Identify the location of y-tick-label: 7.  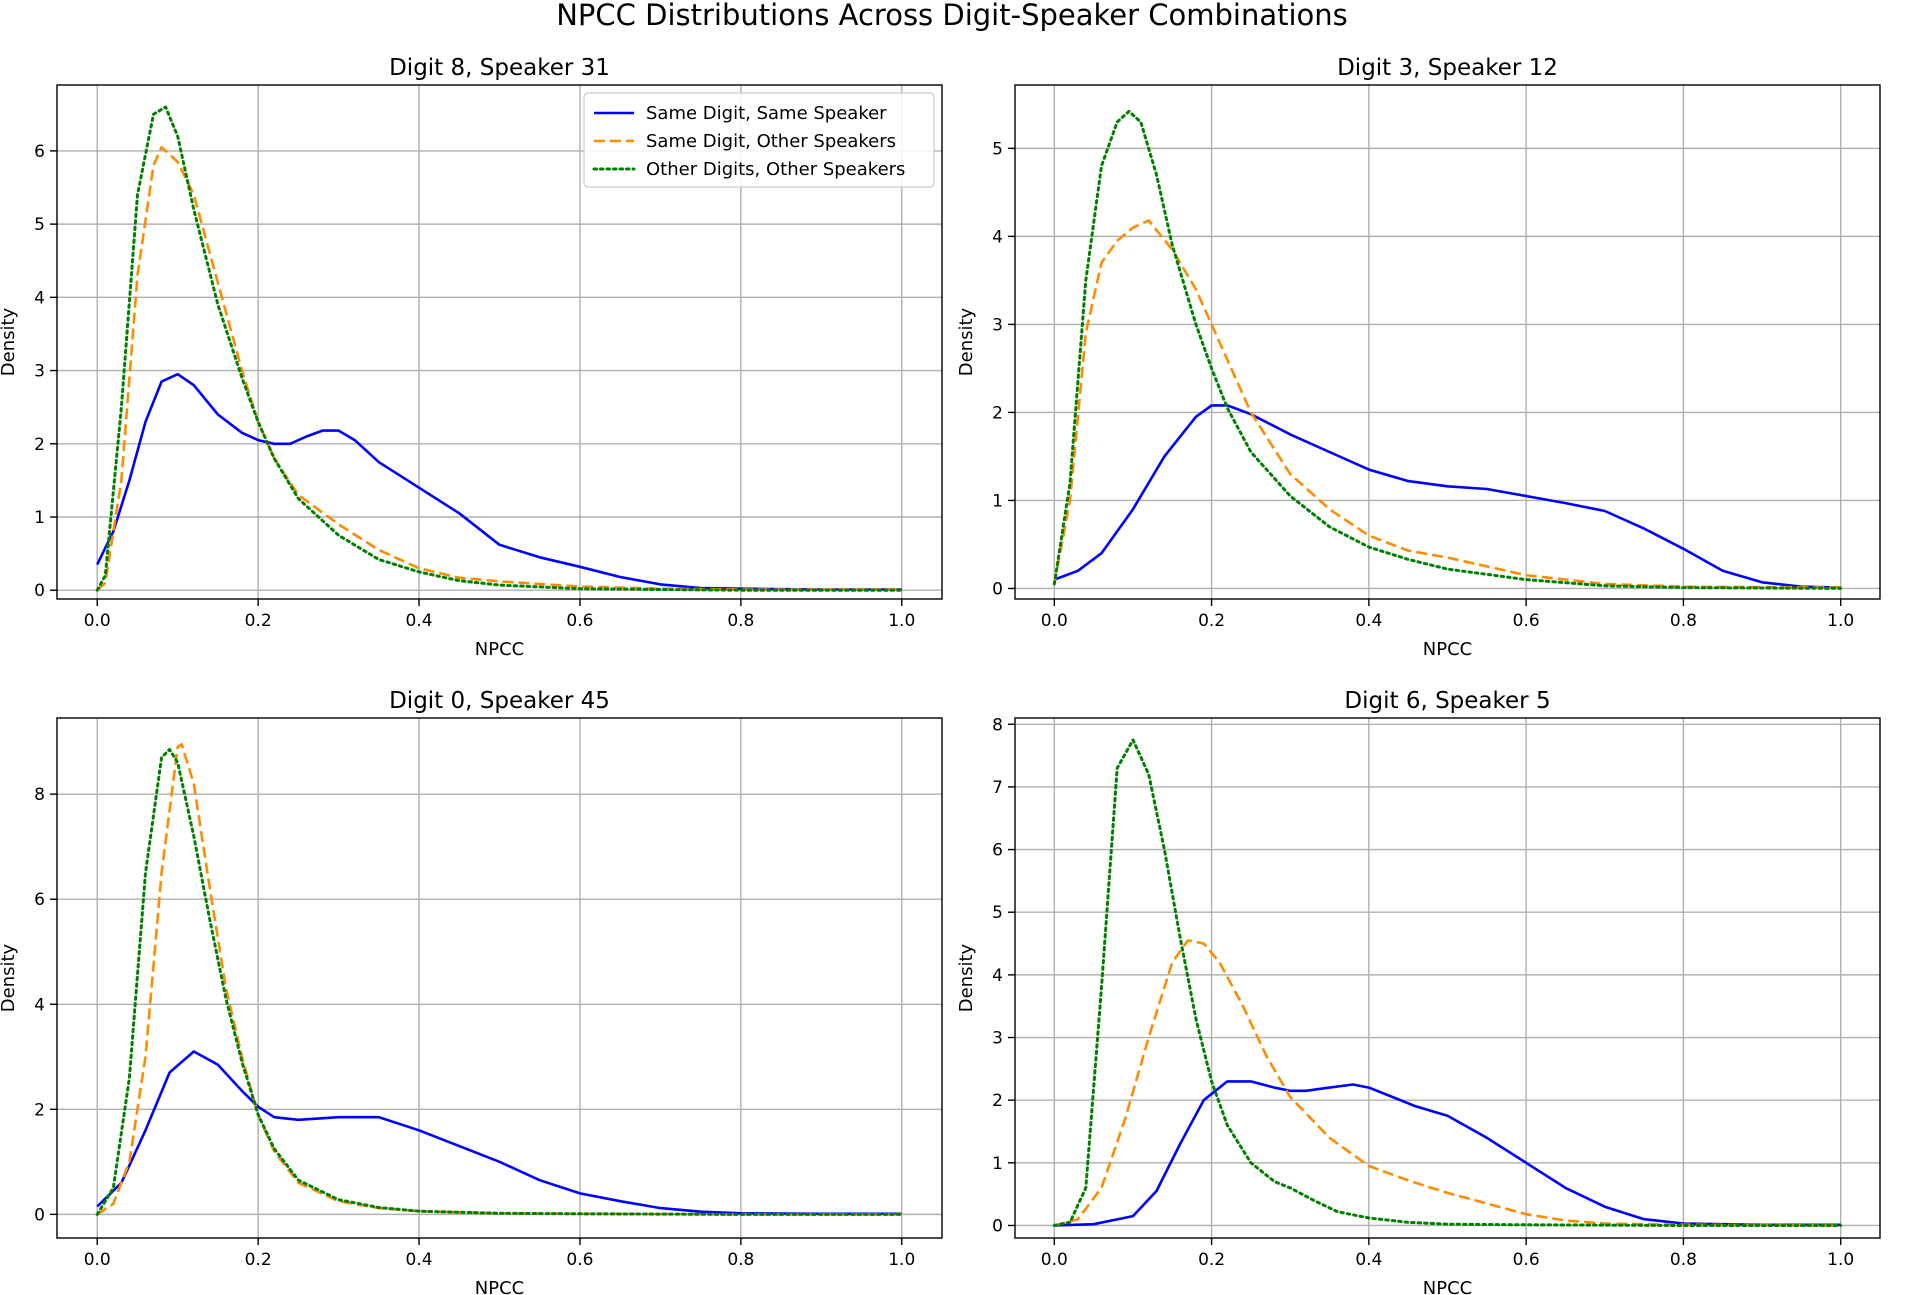
(997, 788).